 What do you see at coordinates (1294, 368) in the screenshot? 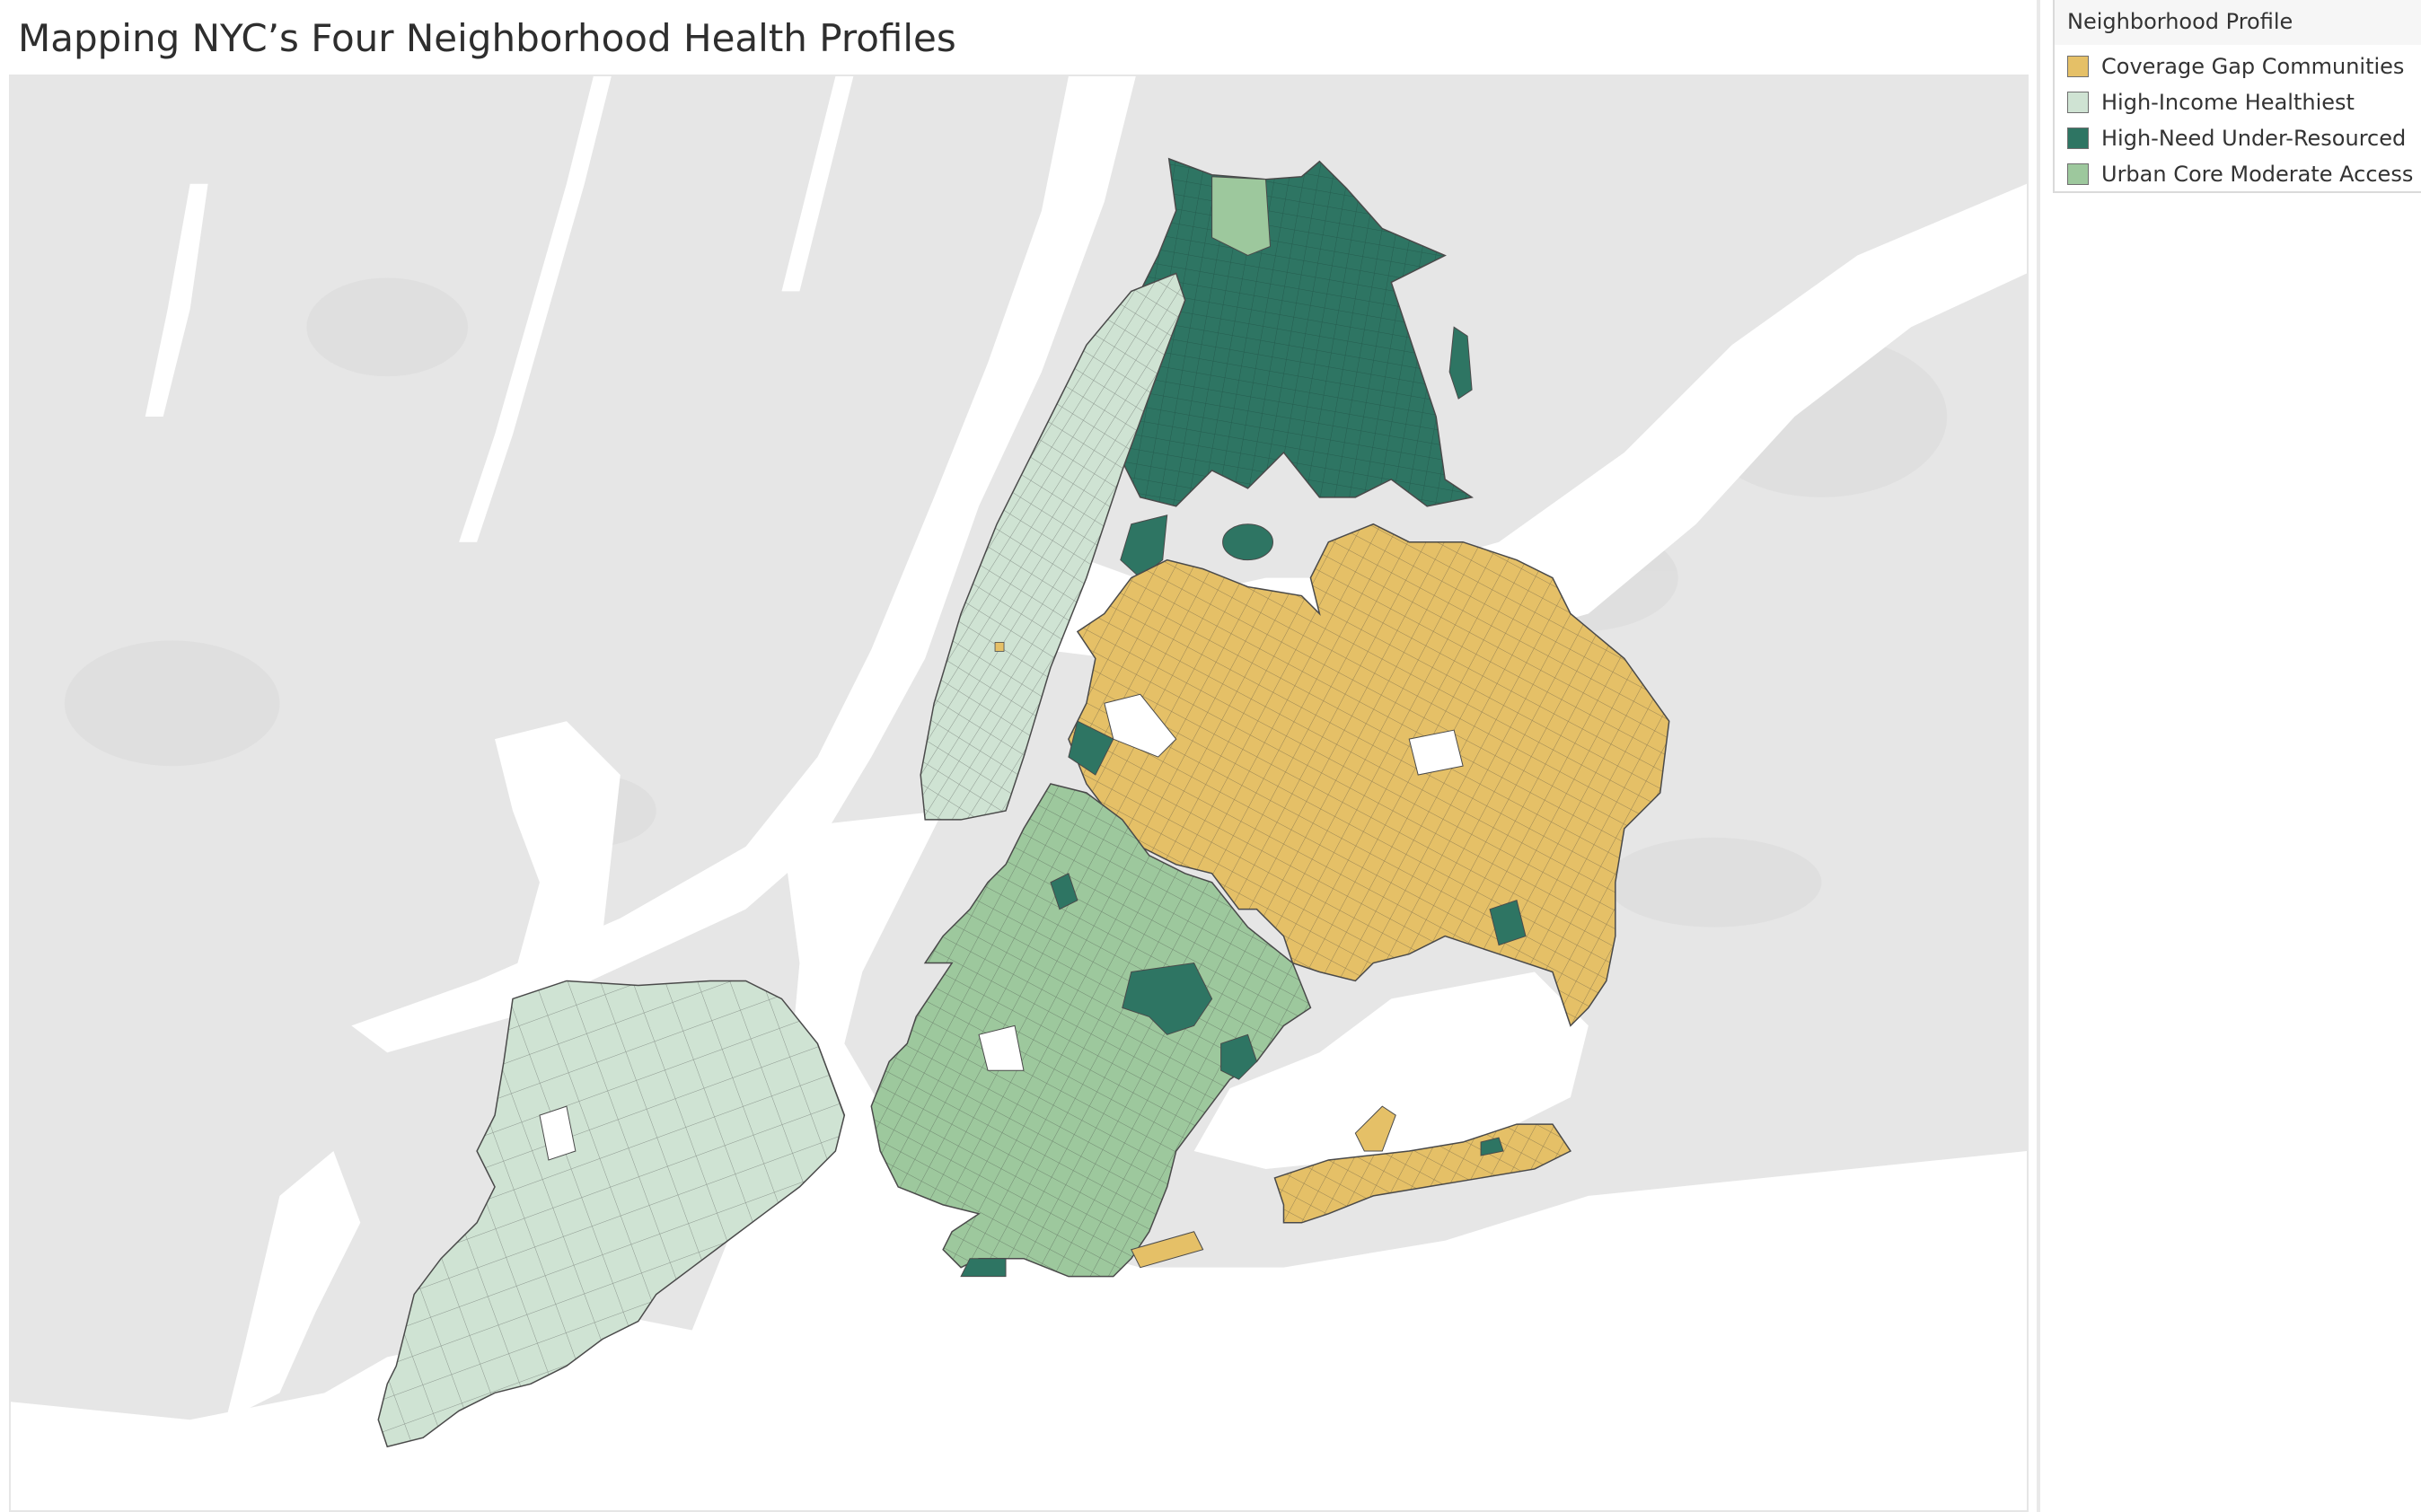
I see `region-bronx` at bounding box center [1294, 368].